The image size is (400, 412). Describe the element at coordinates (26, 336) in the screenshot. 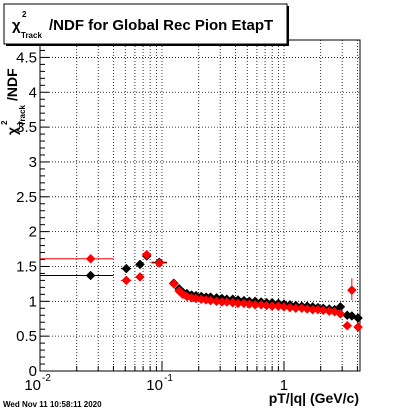

I see `y-tick-label: 0.5` at that location.